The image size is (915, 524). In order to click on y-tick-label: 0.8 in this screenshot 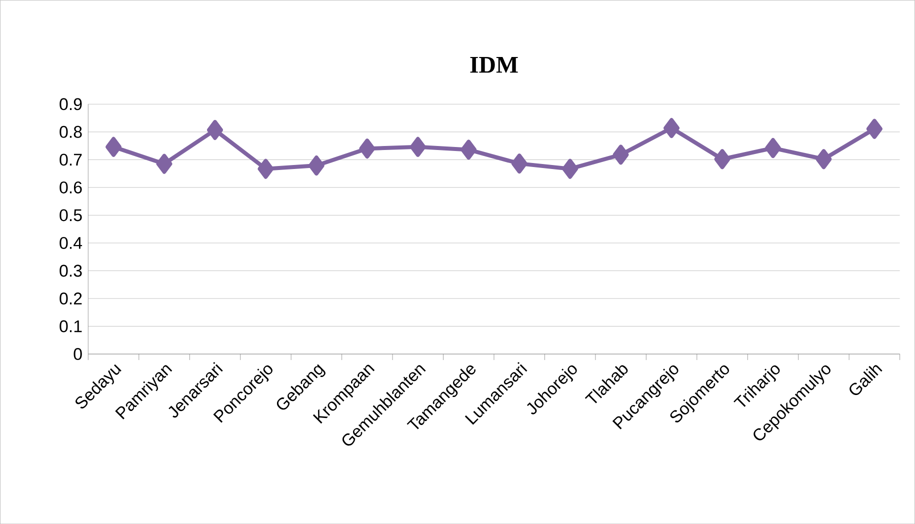, I will do `click(71, 132)`.